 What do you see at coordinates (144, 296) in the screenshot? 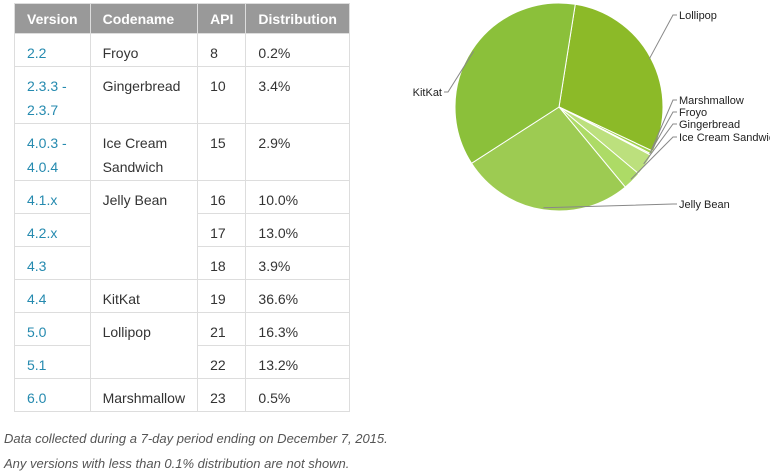
I see `codename-cell: KitKat` at bounding box center [144, 296].